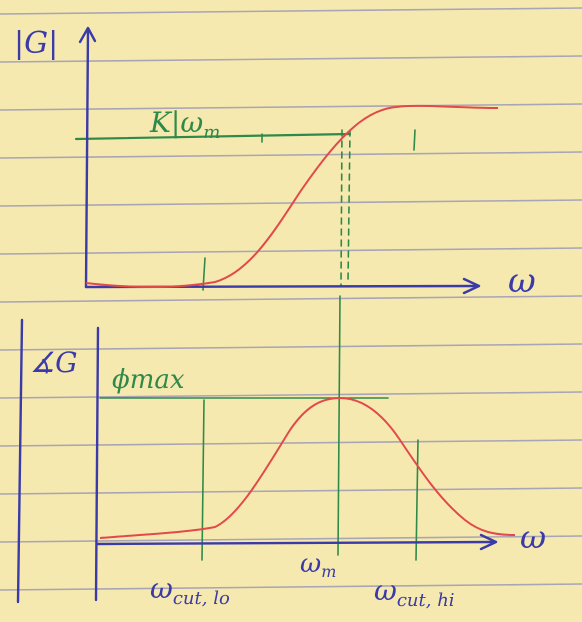 The image size is (582, 622). What do you see at coordinates (148, 380) in the screenshot?
I see `phi-max-label: ϕmax` at bounding box center [148, 380].